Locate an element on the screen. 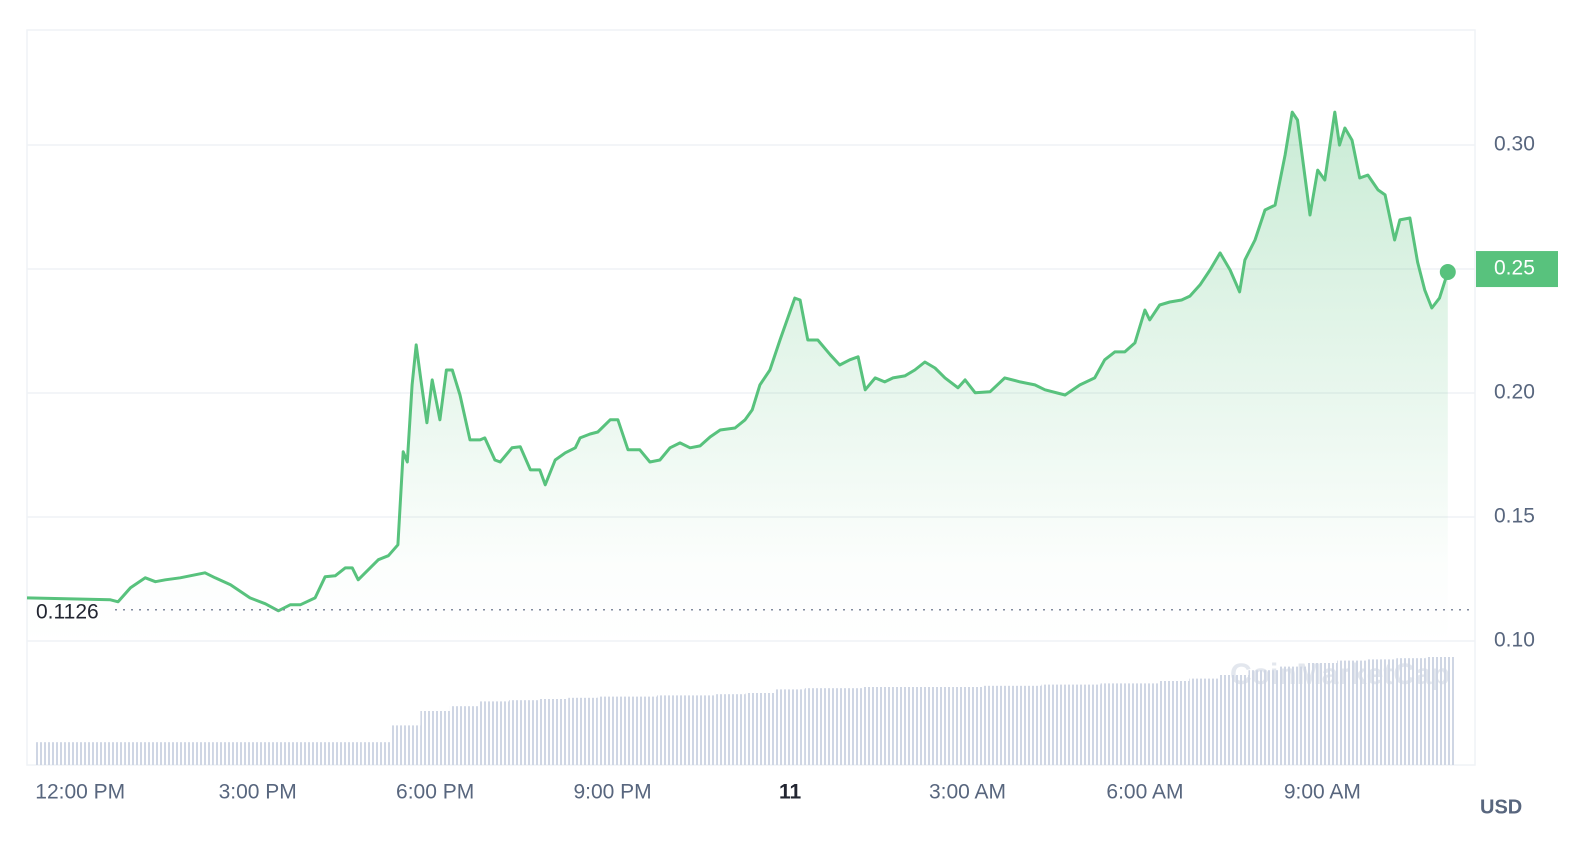 The height and width of the screenshot is (851, 1580). x-tick-label: 11 is located at coordinates (790, 792).